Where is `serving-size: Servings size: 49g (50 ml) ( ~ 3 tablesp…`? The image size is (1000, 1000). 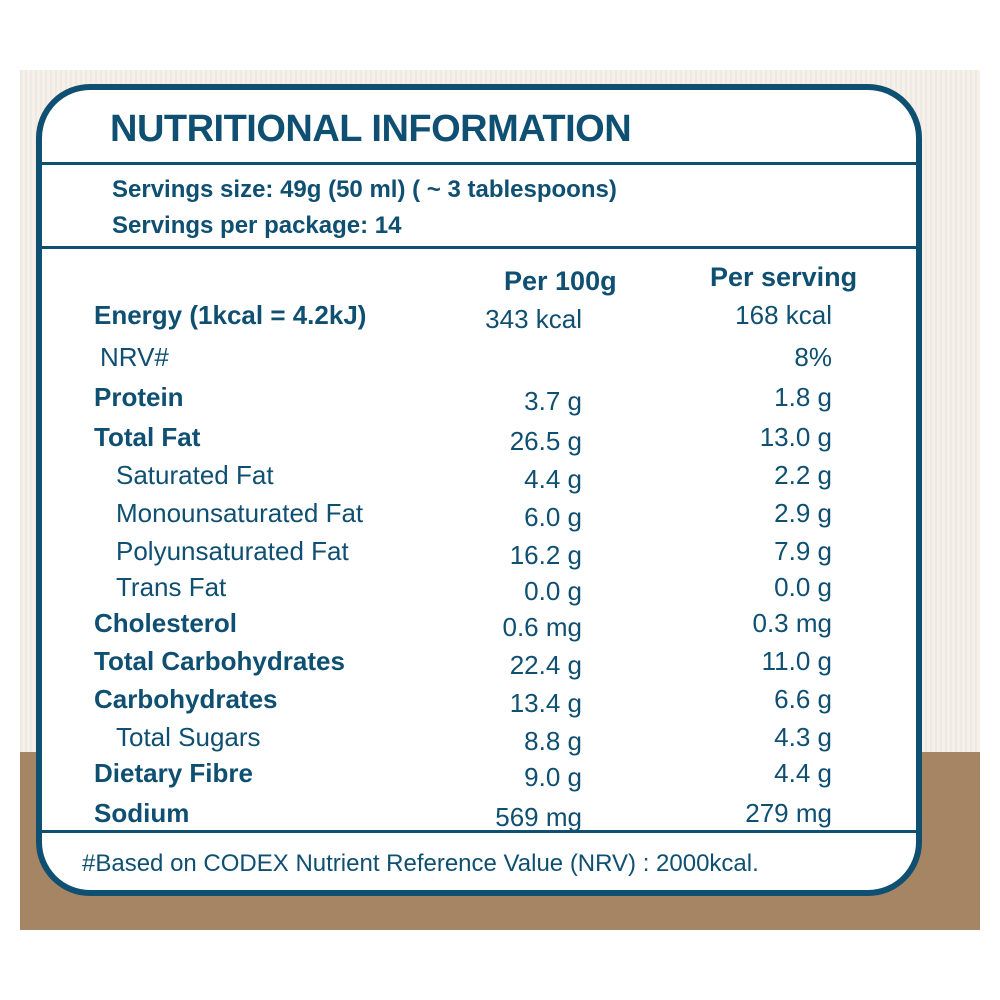
serving-size: Servings size: 49g (50 ml) ( ~ 3 tablesp… is located at coordinates (364, 189).